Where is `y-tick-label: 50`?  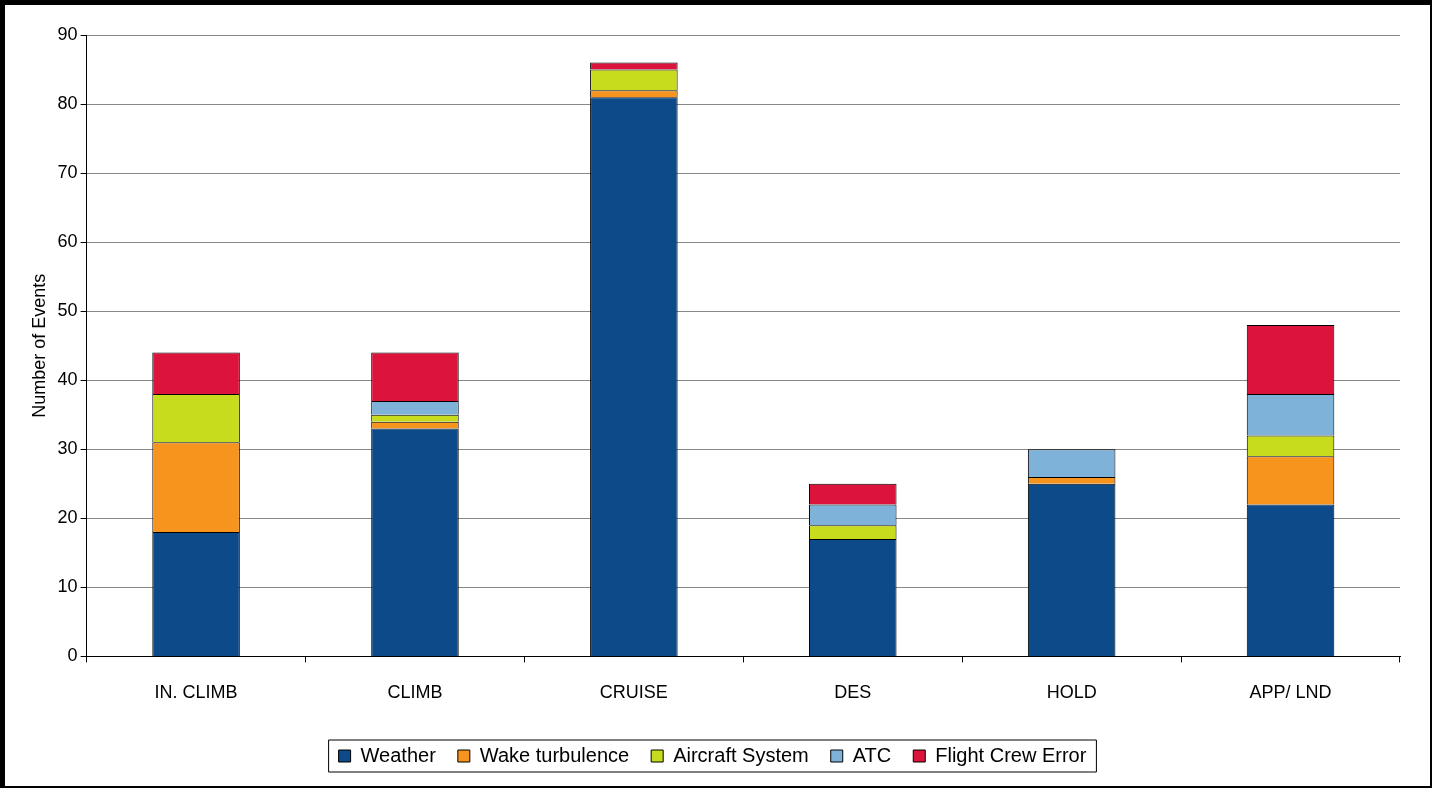
y-tick-label: 50 is located at coordinates (67, 310).